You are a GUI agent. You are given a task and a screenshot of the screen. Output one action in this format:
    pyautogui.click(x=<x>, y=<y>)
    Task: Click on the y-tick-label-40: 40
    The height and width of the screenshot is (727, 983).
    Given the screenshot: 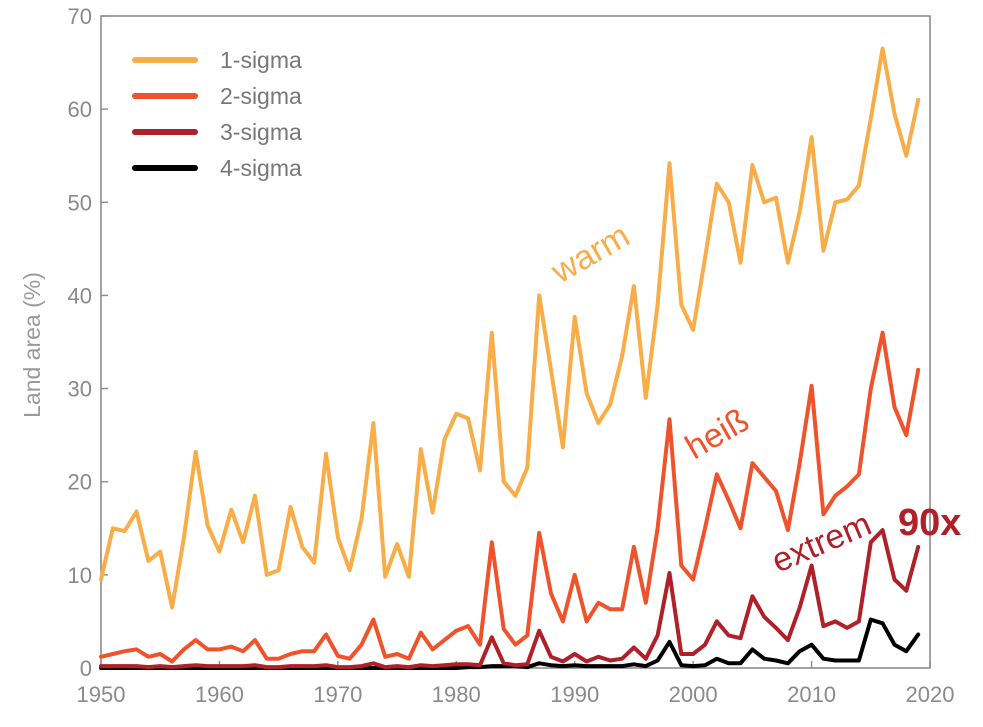 What is the action you would take?
    pyautogui.click(x=80, y=295)
    